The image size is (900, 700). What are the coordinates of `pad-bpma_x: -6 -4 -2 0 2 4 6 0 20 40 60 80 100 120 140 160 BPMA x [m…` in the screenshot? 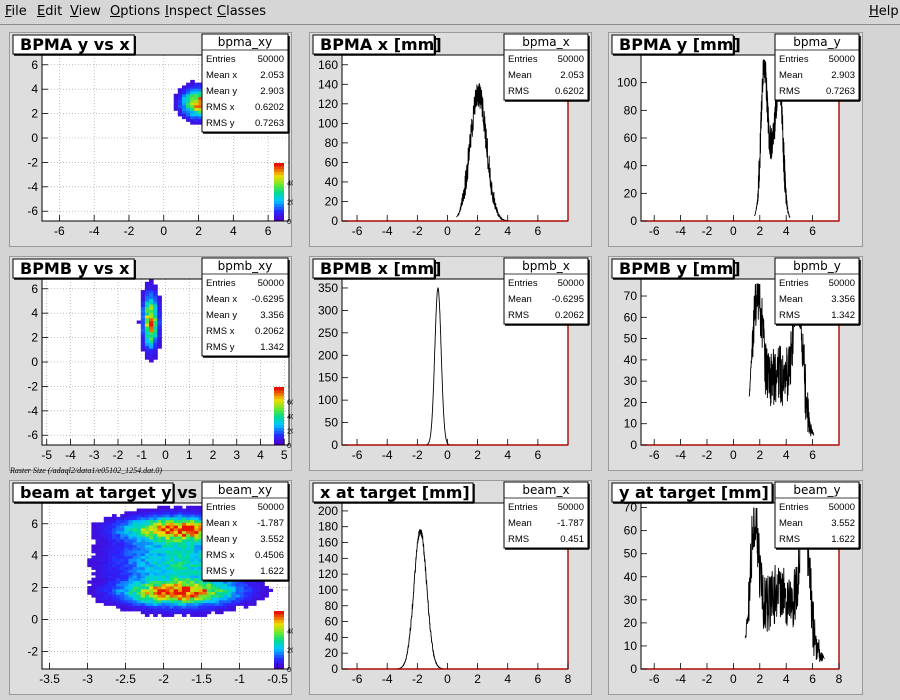 It's located at (450, 139).